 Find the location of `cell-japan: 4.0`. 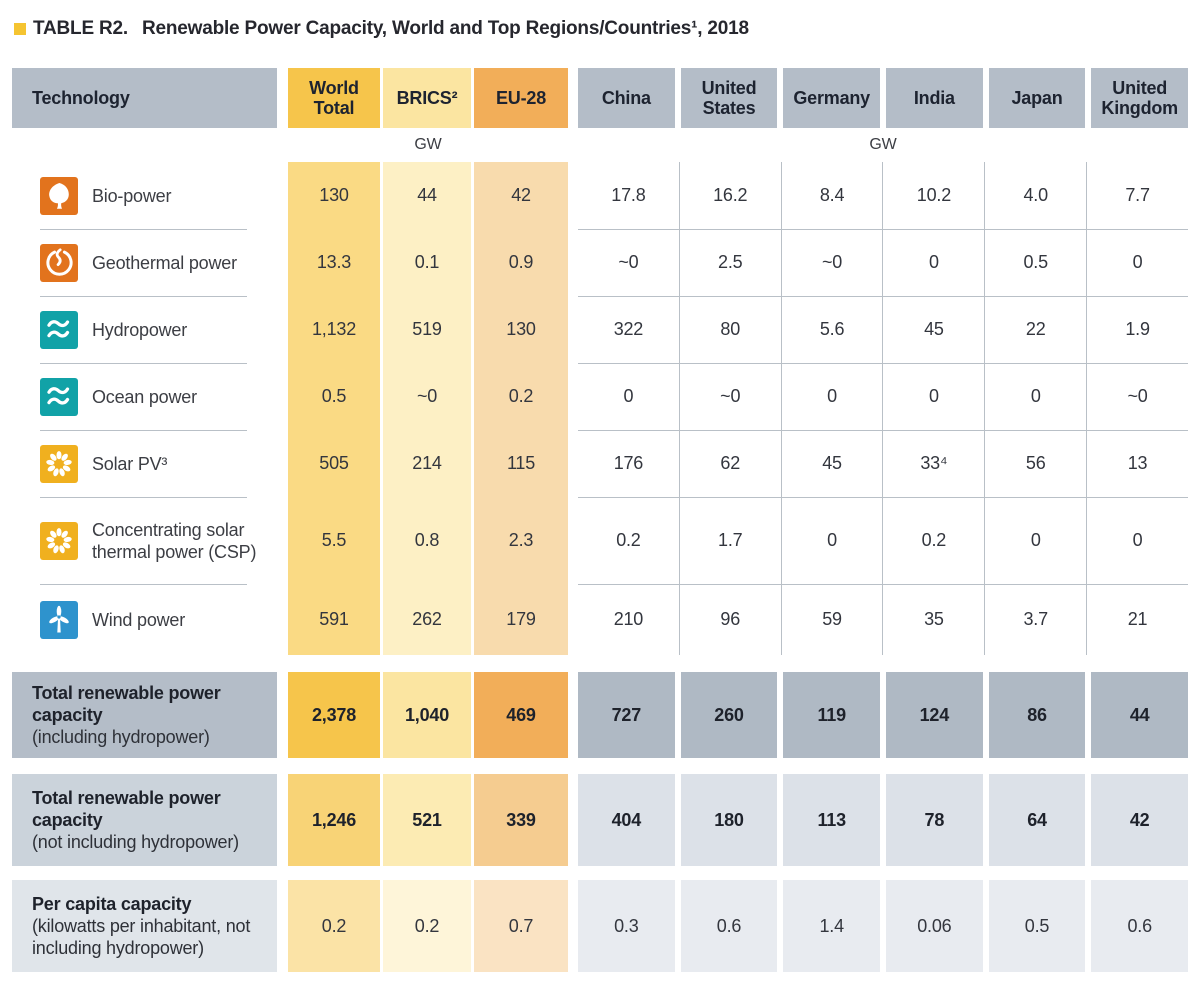

cell-japan: 4.0 is located at coordinates (1035, 195).